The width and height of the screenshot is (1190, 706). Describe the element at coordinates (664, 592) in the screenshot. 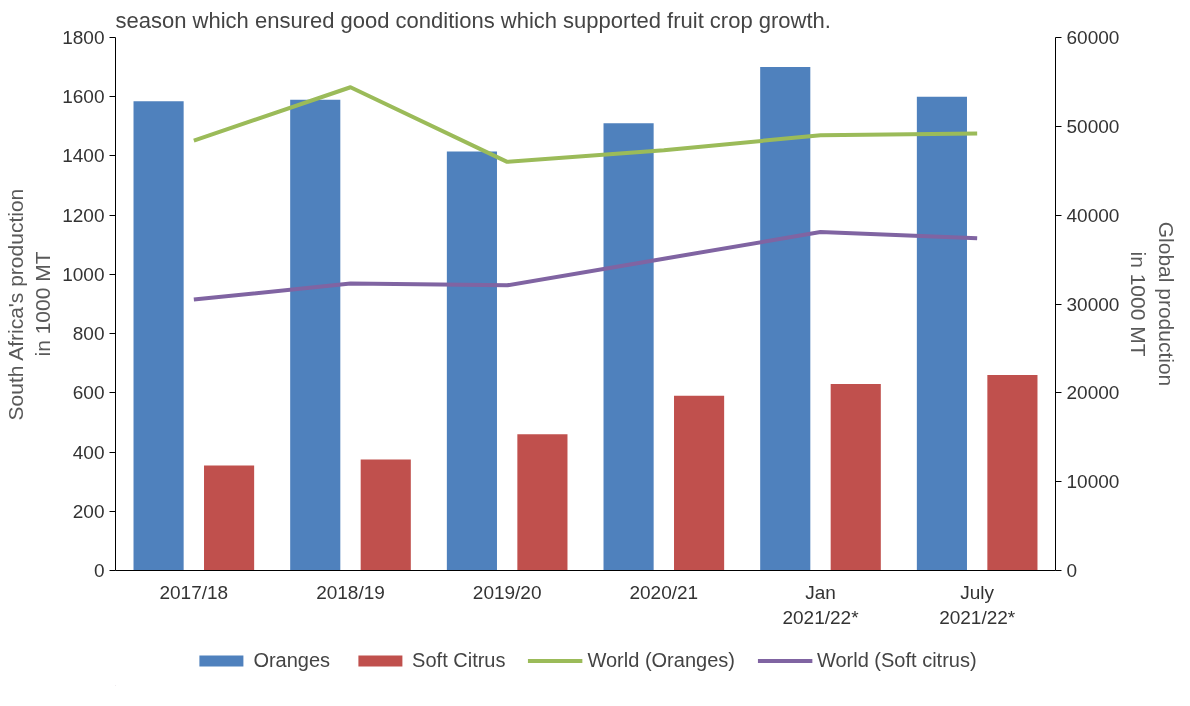

I see `x-tick-label: 2020/21` at that location.